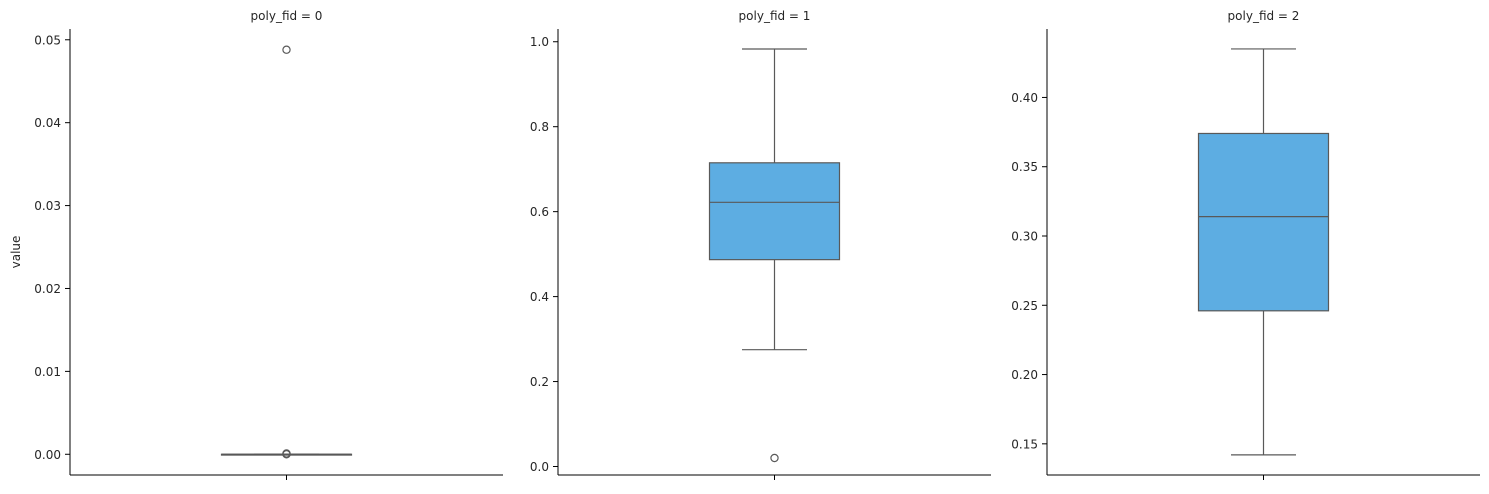  What do you see at coordinates (1024, 375) in the screenshot?
I see `y-tick-label: 0.20` at bounding box center [1024, 375].